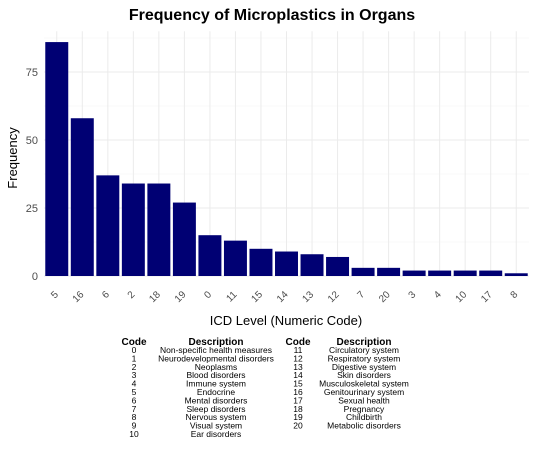 The image size is (537, 449). What do you see at coordinates (32, 141) in the screenshot?
I see `y-tick-label: 50` at bounding box center [32, 141].